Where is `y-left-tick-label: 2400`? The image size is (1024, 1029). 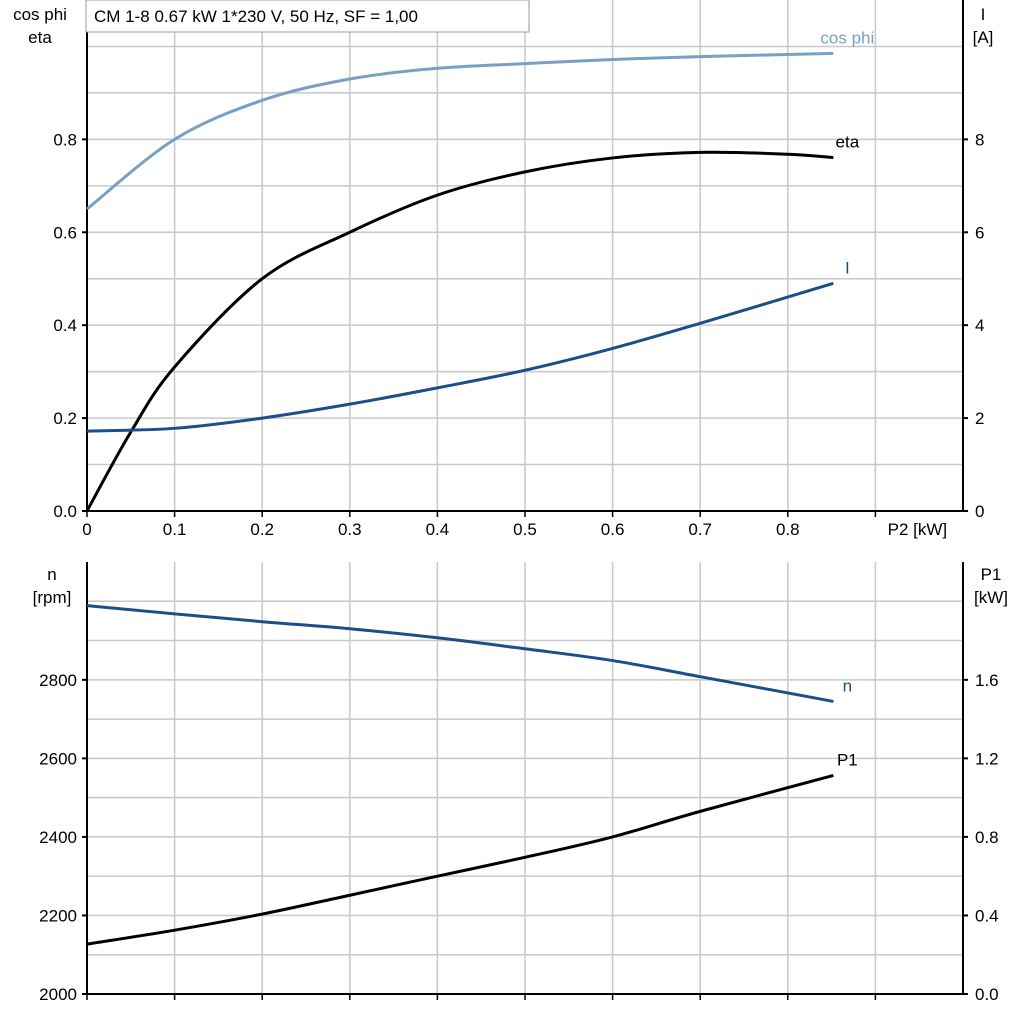 y-left-tick-label: 2400 is located at coordinates (58, 837).